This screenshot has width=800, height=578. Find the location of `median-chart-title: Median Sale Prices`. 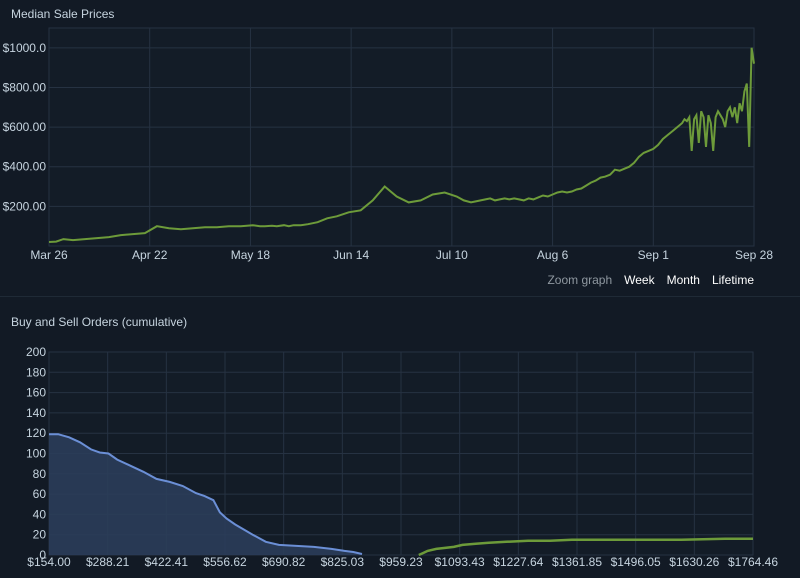

median-chart-title: Median Sale Prices is located at coordinates (63, 14).